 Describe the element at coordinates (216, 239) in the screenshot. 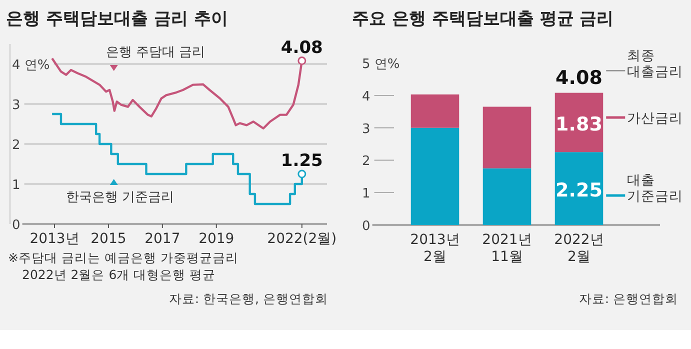

I see `x-tick-label: 2019` at that location.